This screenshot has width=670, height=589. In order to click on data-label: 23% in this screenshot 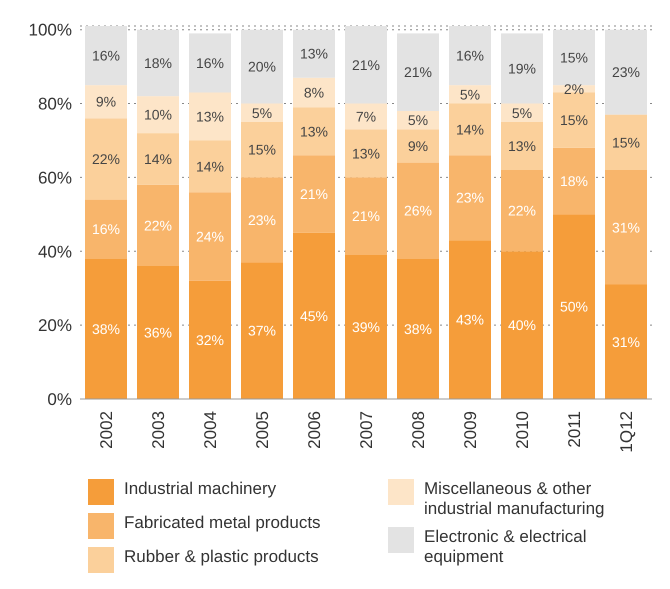, I will do `click(262, 220)`.